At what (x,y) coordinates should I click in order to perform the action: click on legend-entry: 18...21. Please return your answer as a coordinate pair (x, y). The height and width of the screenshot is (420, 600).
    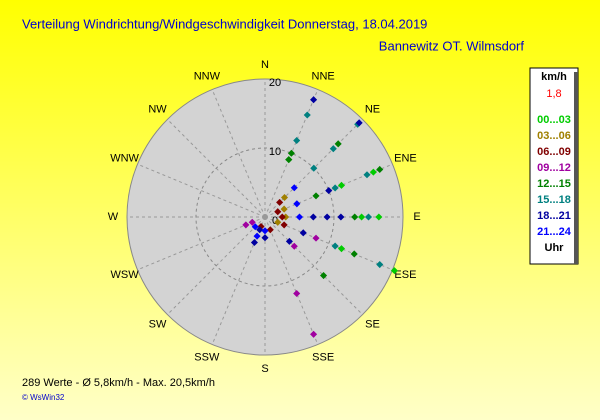
    Looking at the image, I should click on (554, 216).